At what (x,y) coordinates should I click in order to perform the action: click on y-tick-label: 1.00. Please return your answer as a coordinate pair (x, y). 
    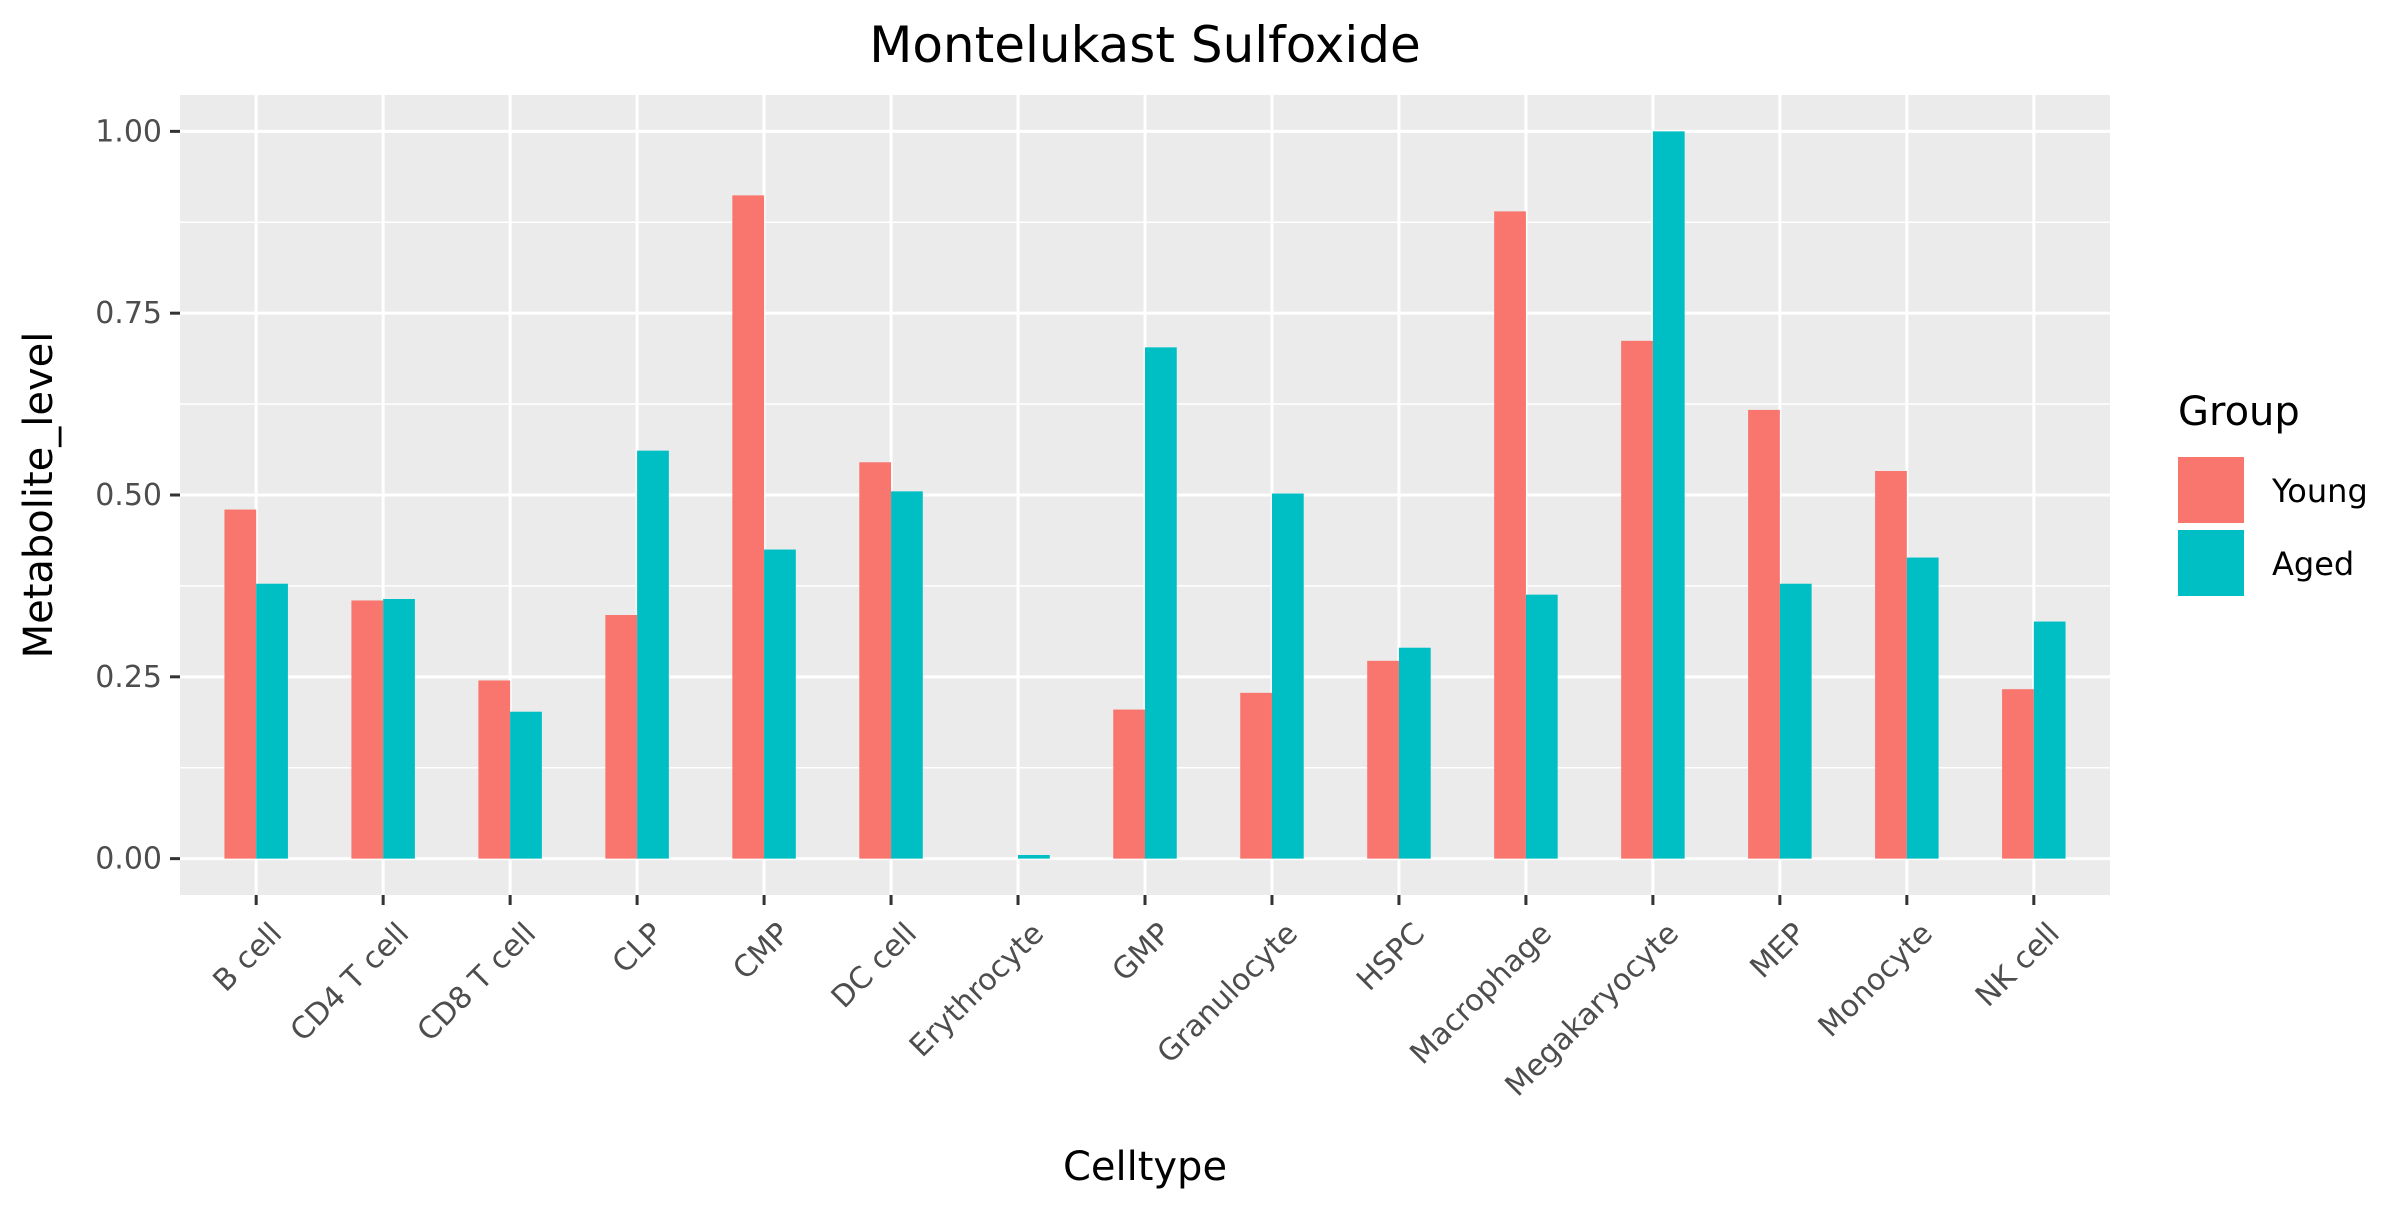
    Looking at the image, I should click on (128, 131).